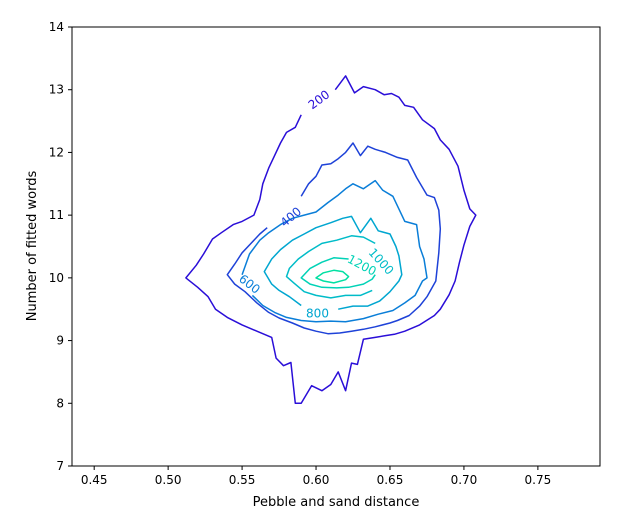 Image resolution: width=617 pixels, height=515 pixels. What do you see at coordinates (538, 480) in the screenshot?
I see `x-tick-label: 0.75` at bounding box center [538, 480].